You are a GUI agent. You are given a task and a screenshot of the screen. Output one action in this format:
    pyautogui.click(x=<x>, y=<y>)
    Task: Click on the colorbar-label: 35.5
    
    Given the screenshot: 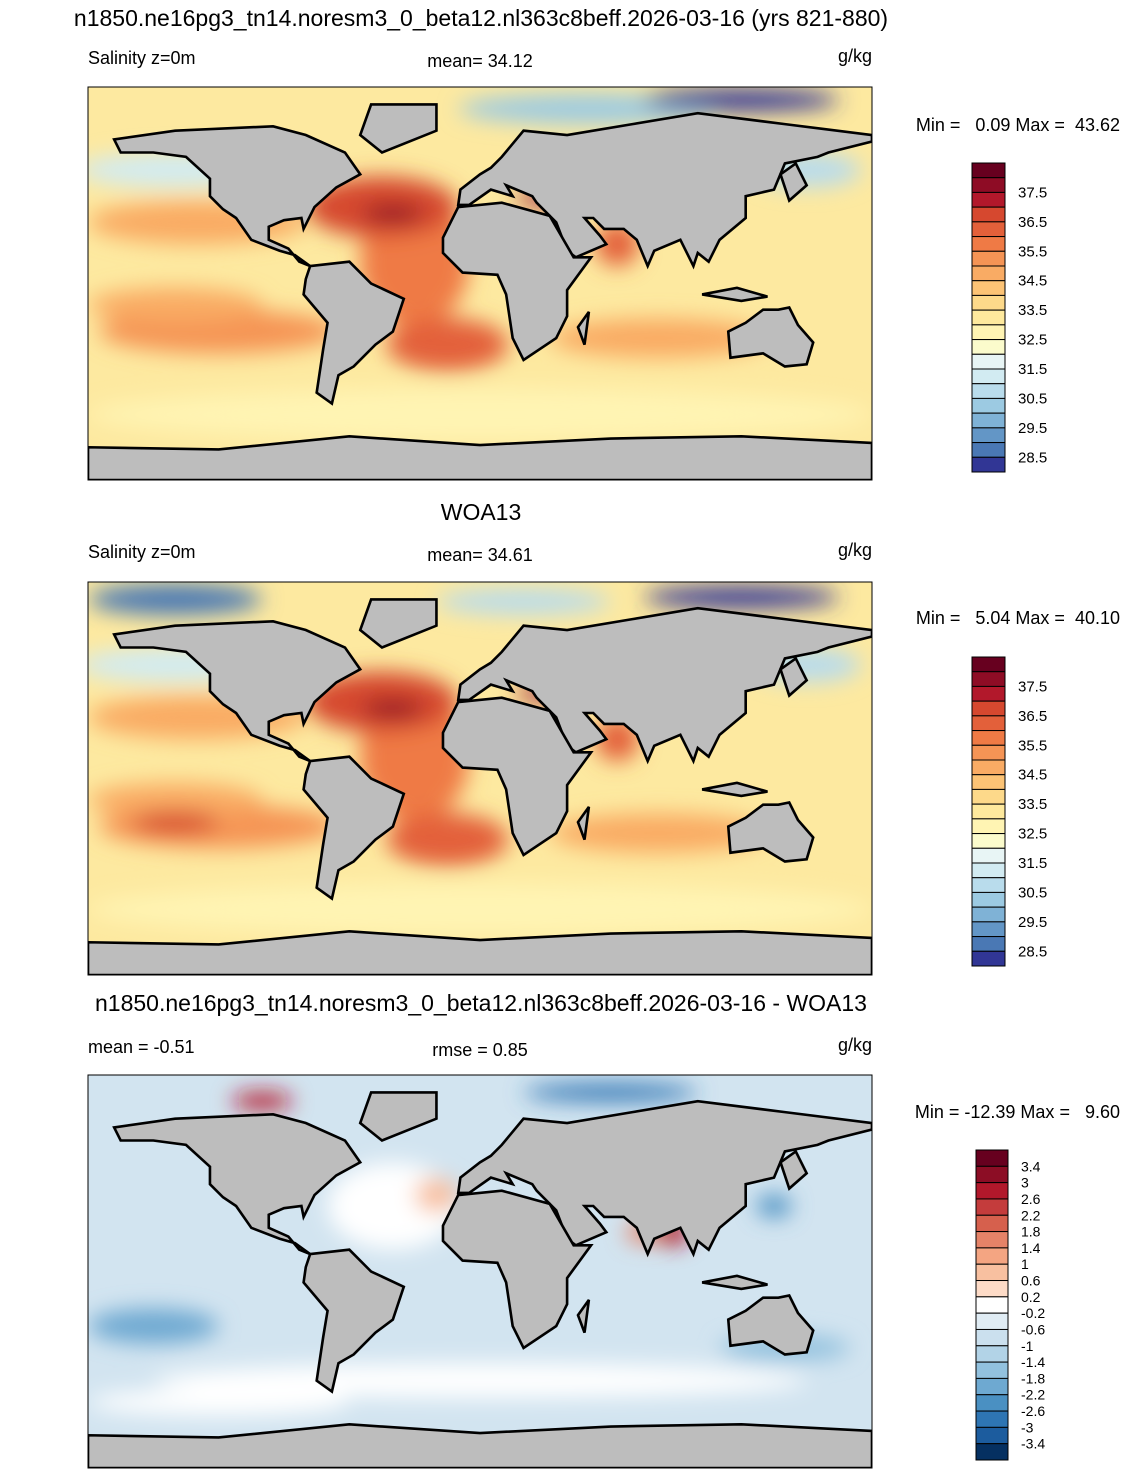 What is the action you would take?
    pyautogui.click(x=1032, y=251)
    